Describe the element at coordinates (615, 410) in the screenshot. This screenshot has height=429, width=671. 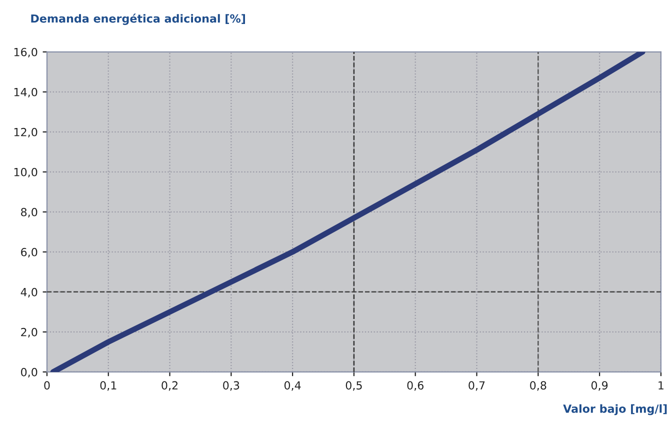
I see `x-axis-title: Valor bajo [mg/l]` at that location.